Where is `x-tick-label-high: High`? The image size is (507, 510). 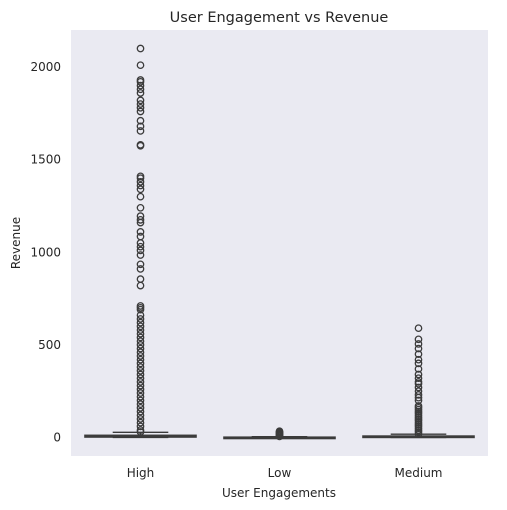
x-tick-label-high: High is located at coordinates (141, 473).